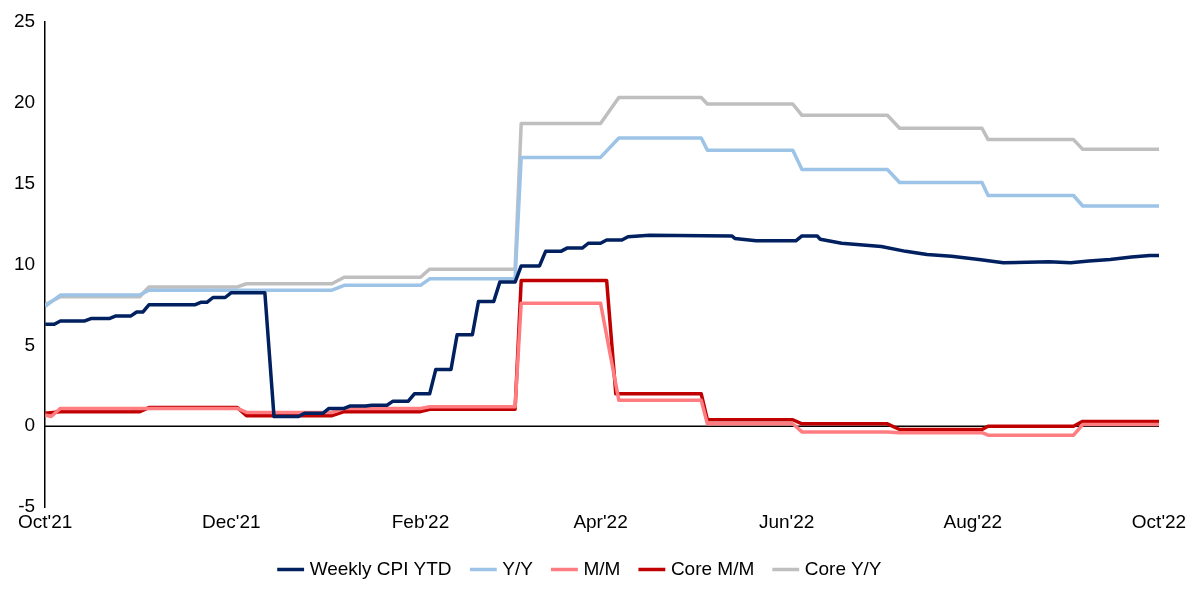 The width and height of the screenshot is (1199, 589). Describe the element at coordinates (24, 263) in the screenshot. I see `y-tick-label: 10` at that location.